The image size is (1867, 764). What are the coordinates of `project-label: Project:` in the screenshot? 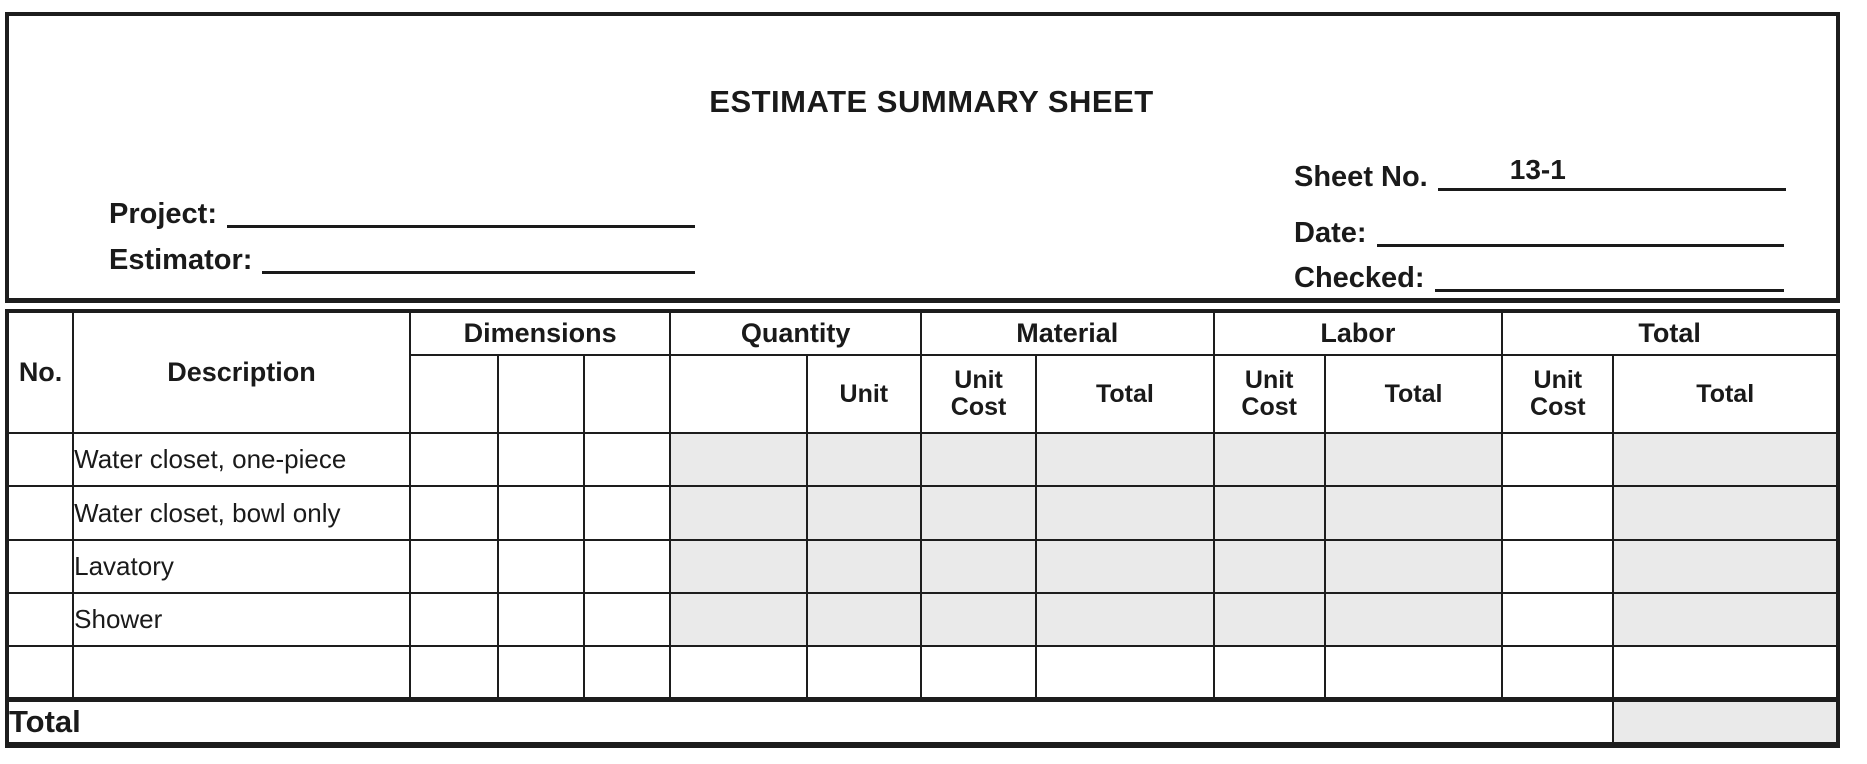 It's located at (163, 214).